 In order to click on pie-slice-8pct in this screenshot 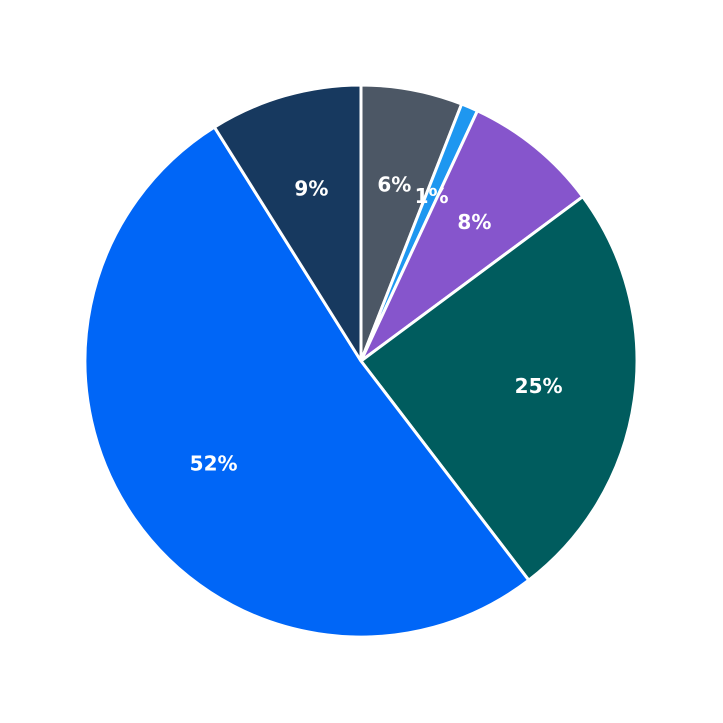, I will do `click(472, 236)`.